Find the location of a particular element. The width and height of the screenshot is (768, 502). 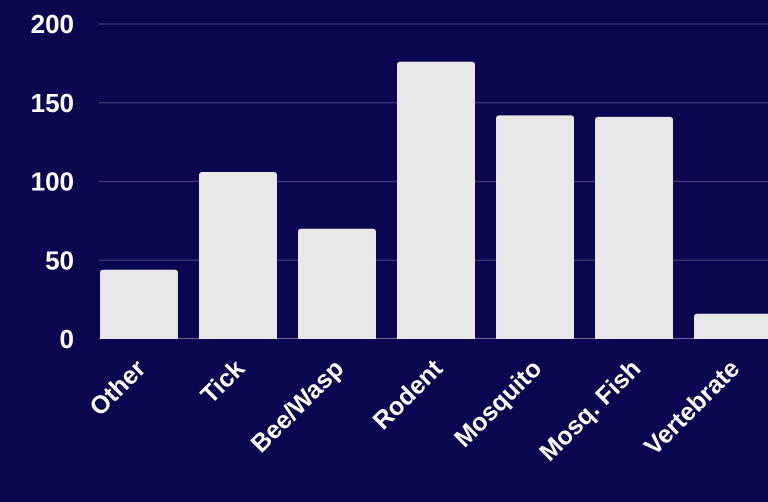

x-category-label: Rodent is located at coordinates (408, 394).